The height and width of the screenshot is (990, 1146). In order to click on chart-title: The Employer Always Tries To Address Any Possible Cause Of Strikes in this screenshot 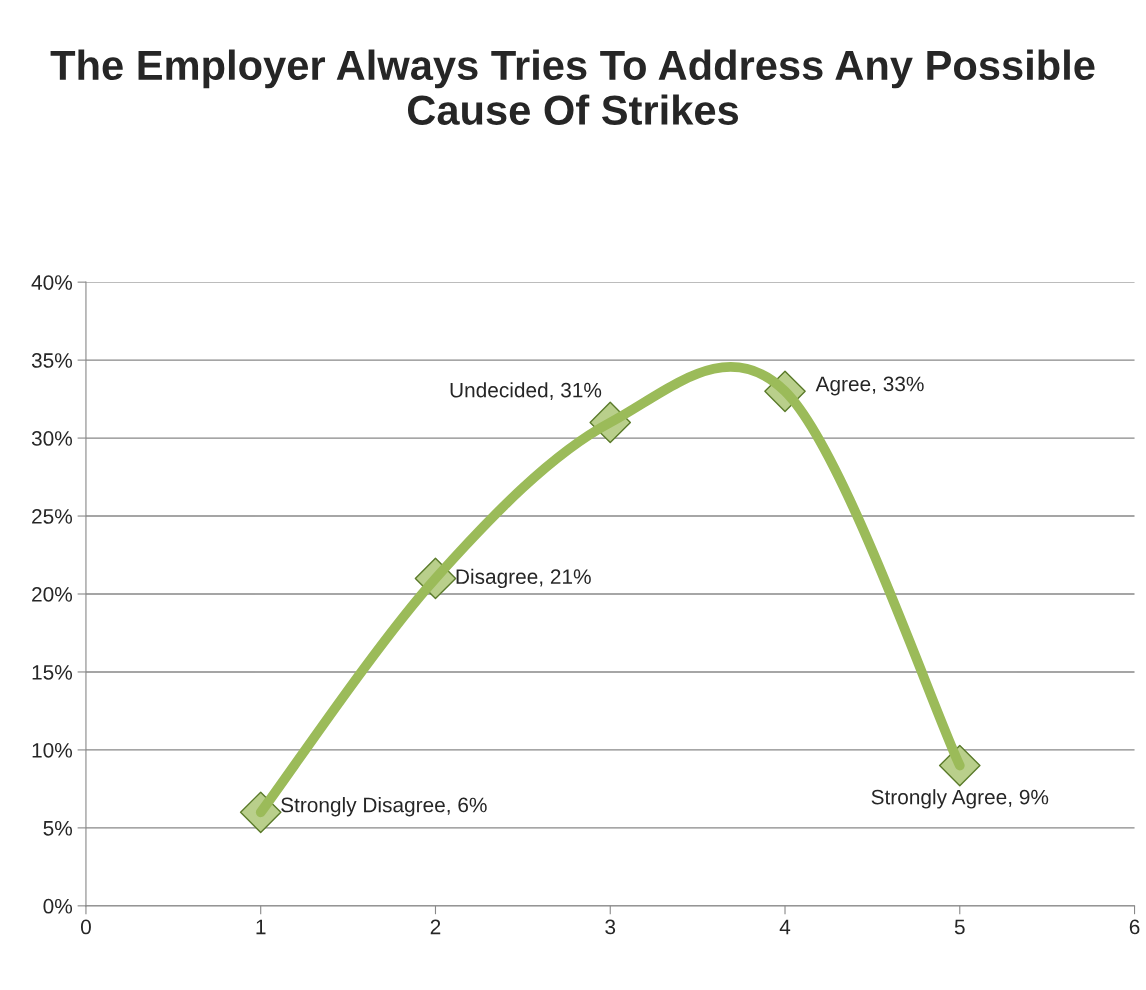, I will do `click(572, 87)`.